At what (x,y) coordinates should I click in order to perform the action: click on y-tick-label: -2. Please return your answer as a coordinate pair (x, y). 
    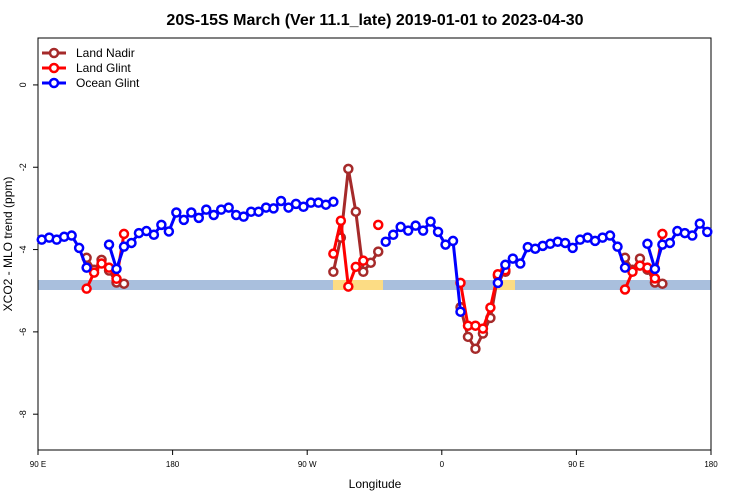
    Looking at the image, I should click on (23, 167).